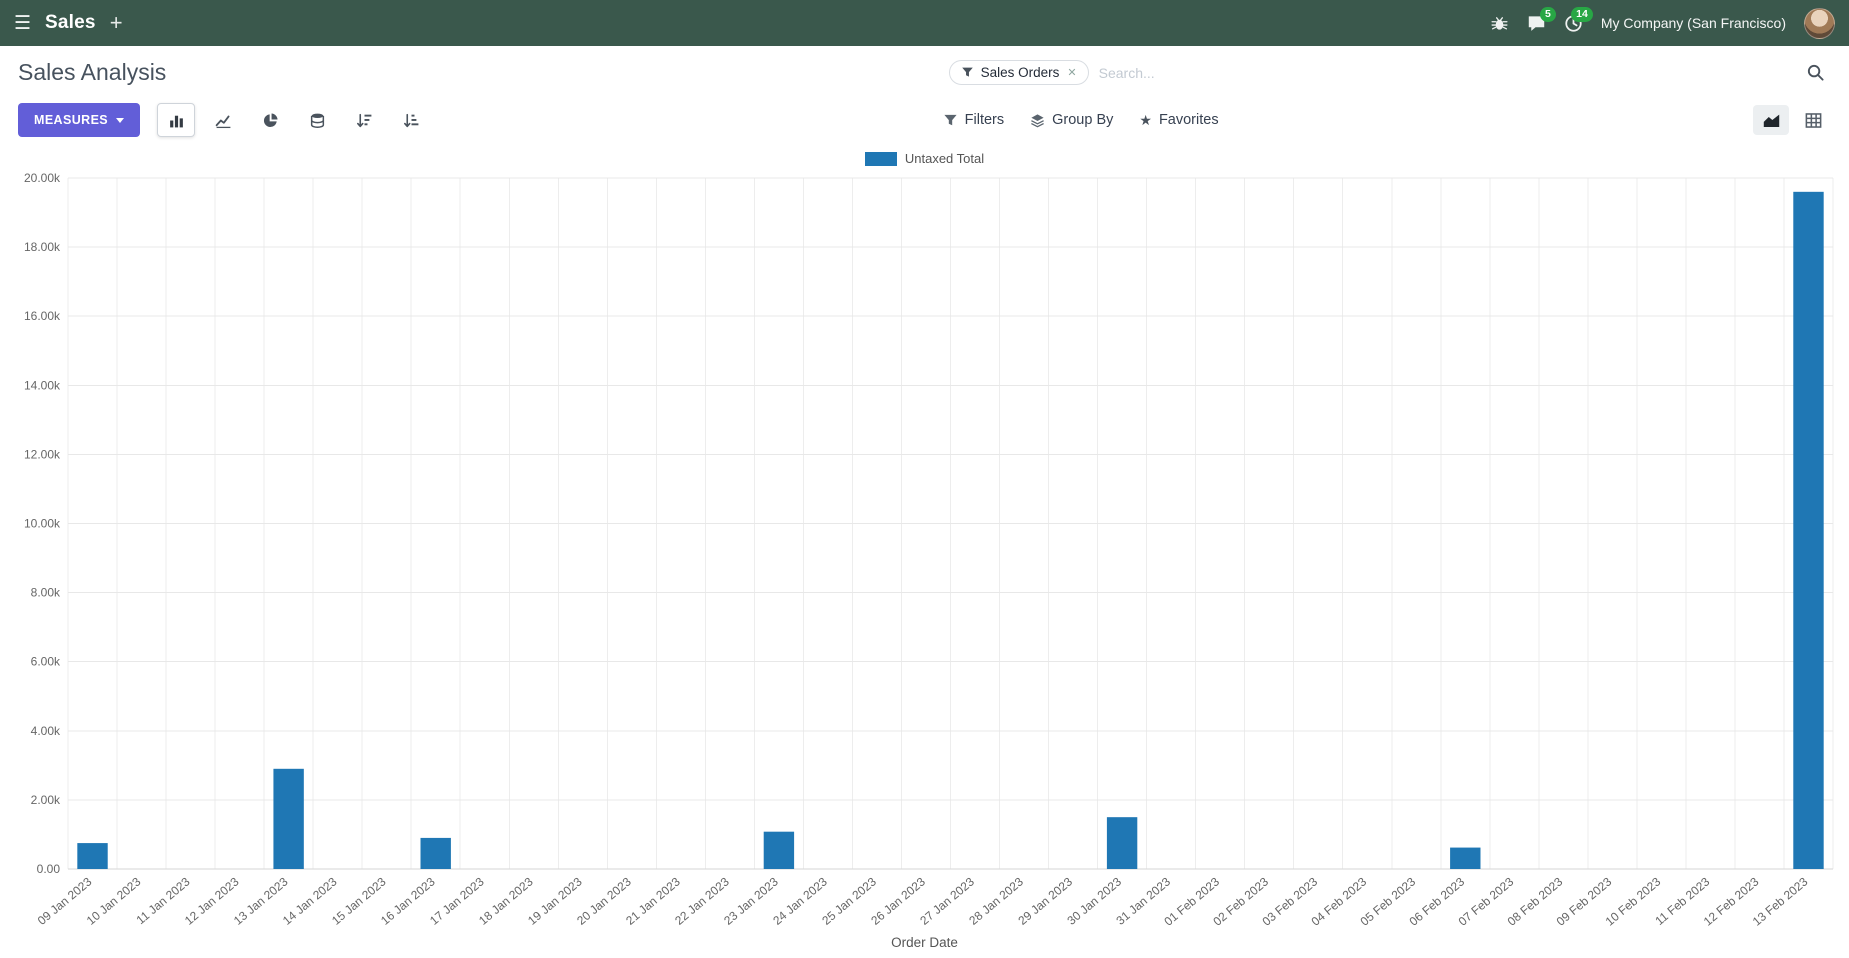  I want to click on sort-ascending-button, so click(411, 120).